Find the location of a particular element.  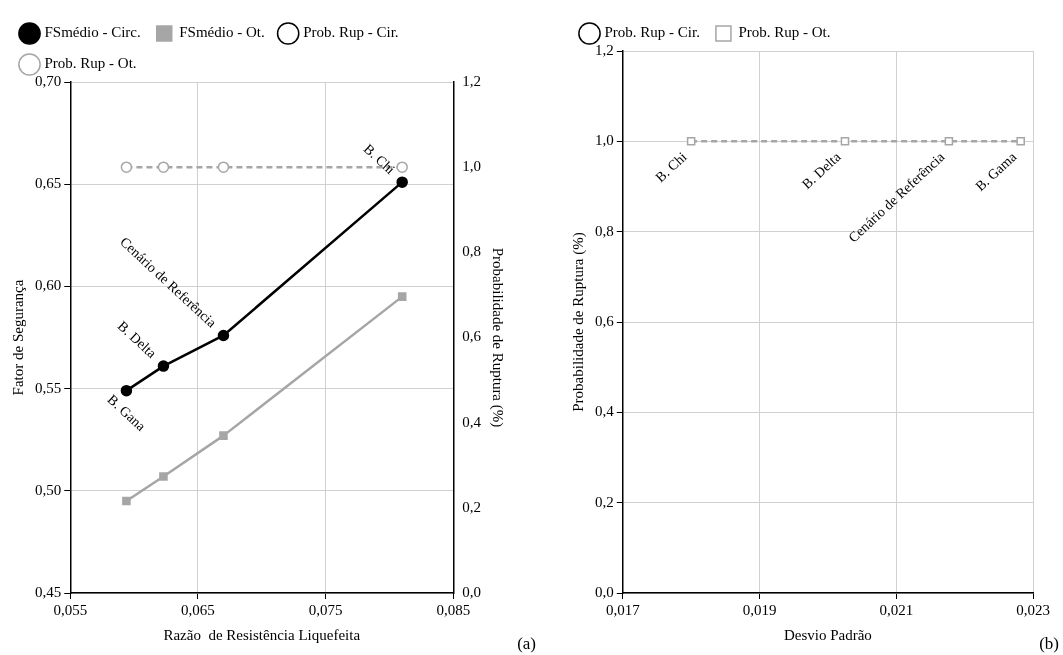

x-tick-label: 0,075 is located at coordinates (325, 609).